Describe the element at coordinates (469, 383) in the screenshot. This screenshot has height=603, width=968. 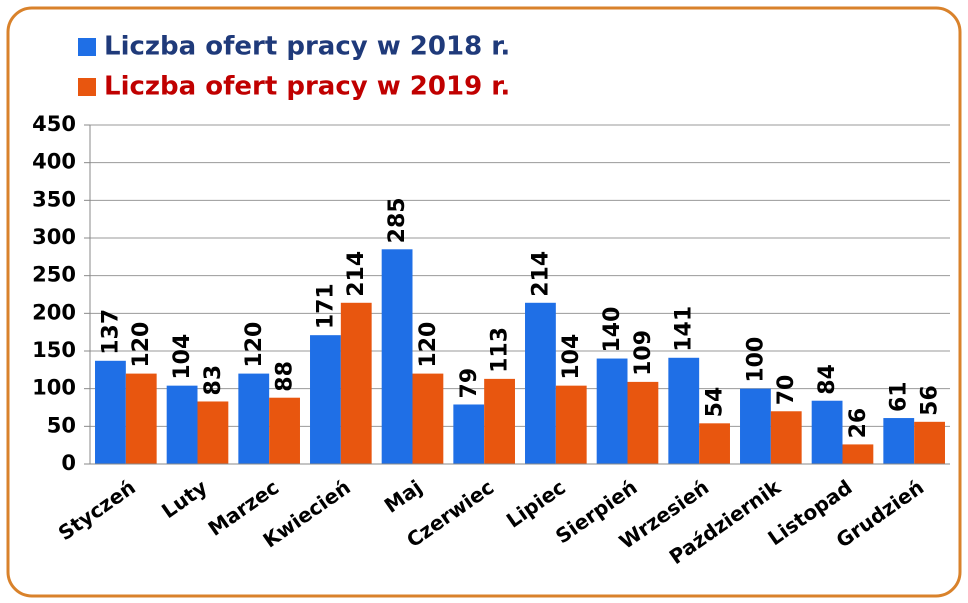
I see `value-label: 79` at that location.